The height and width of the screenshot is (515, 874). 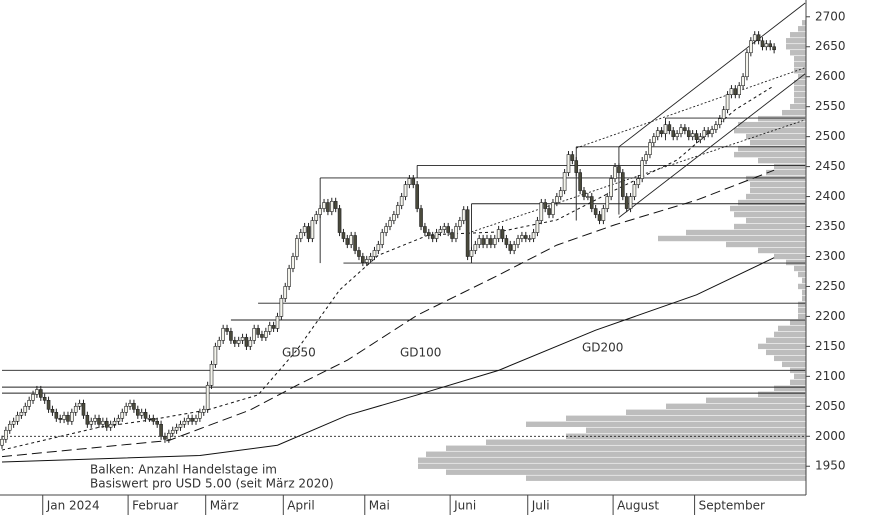 I want to click on x-tick-label: August, so click(x=638, y=506).